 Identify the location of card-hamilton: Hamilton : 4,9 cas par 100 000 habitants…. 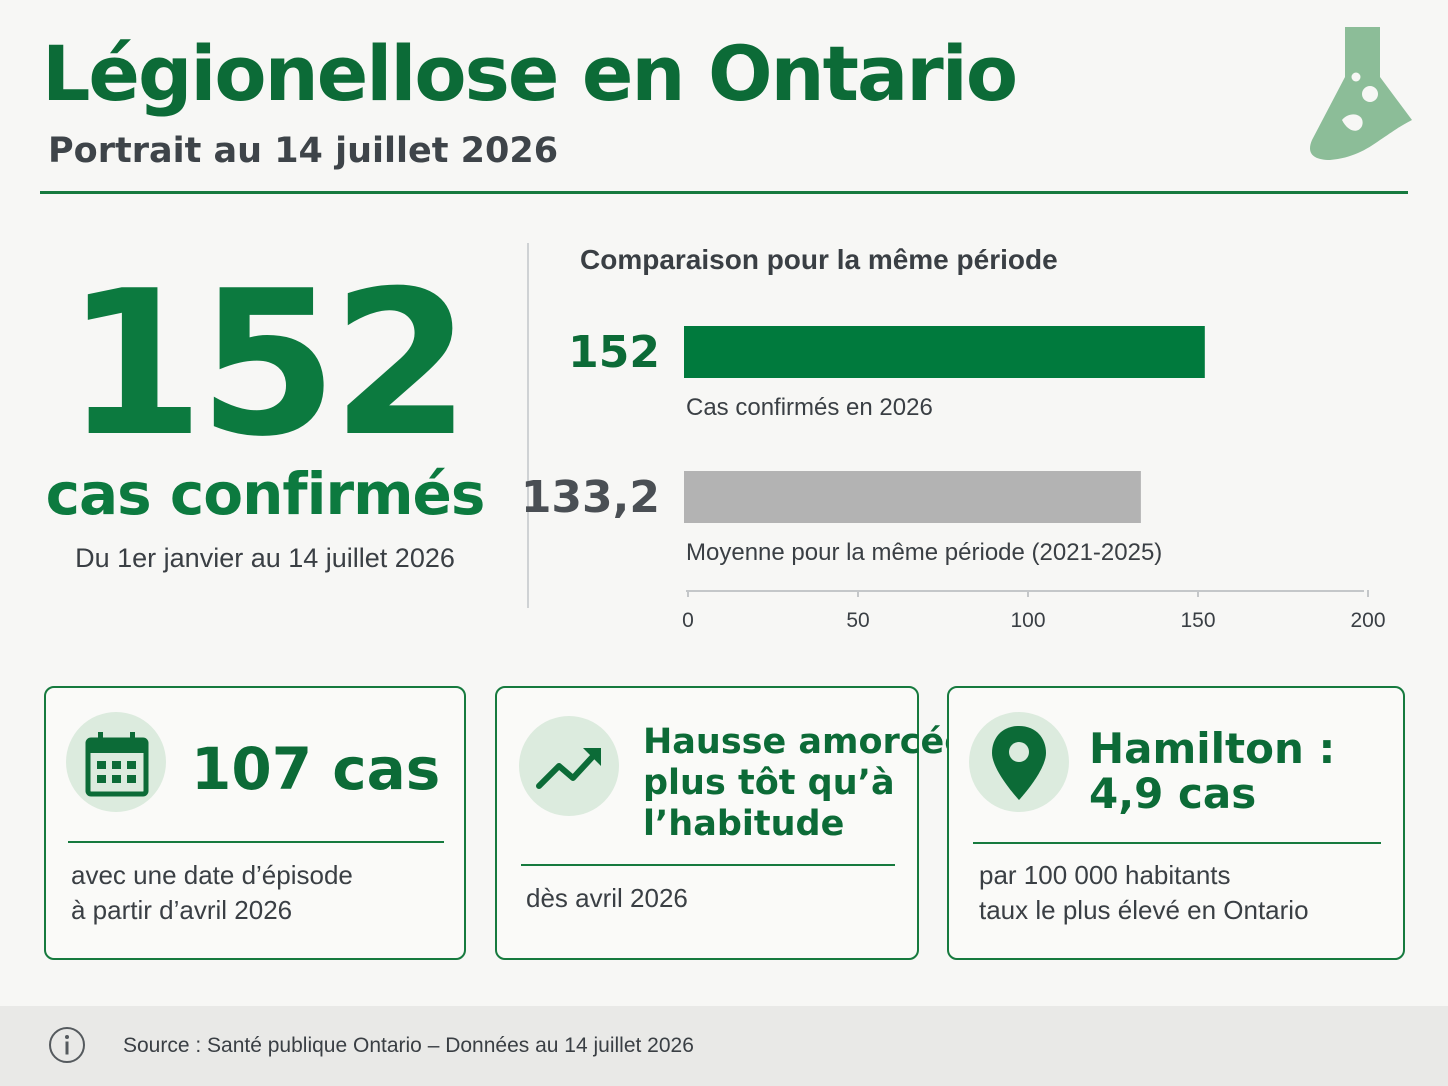
(1176, 823).